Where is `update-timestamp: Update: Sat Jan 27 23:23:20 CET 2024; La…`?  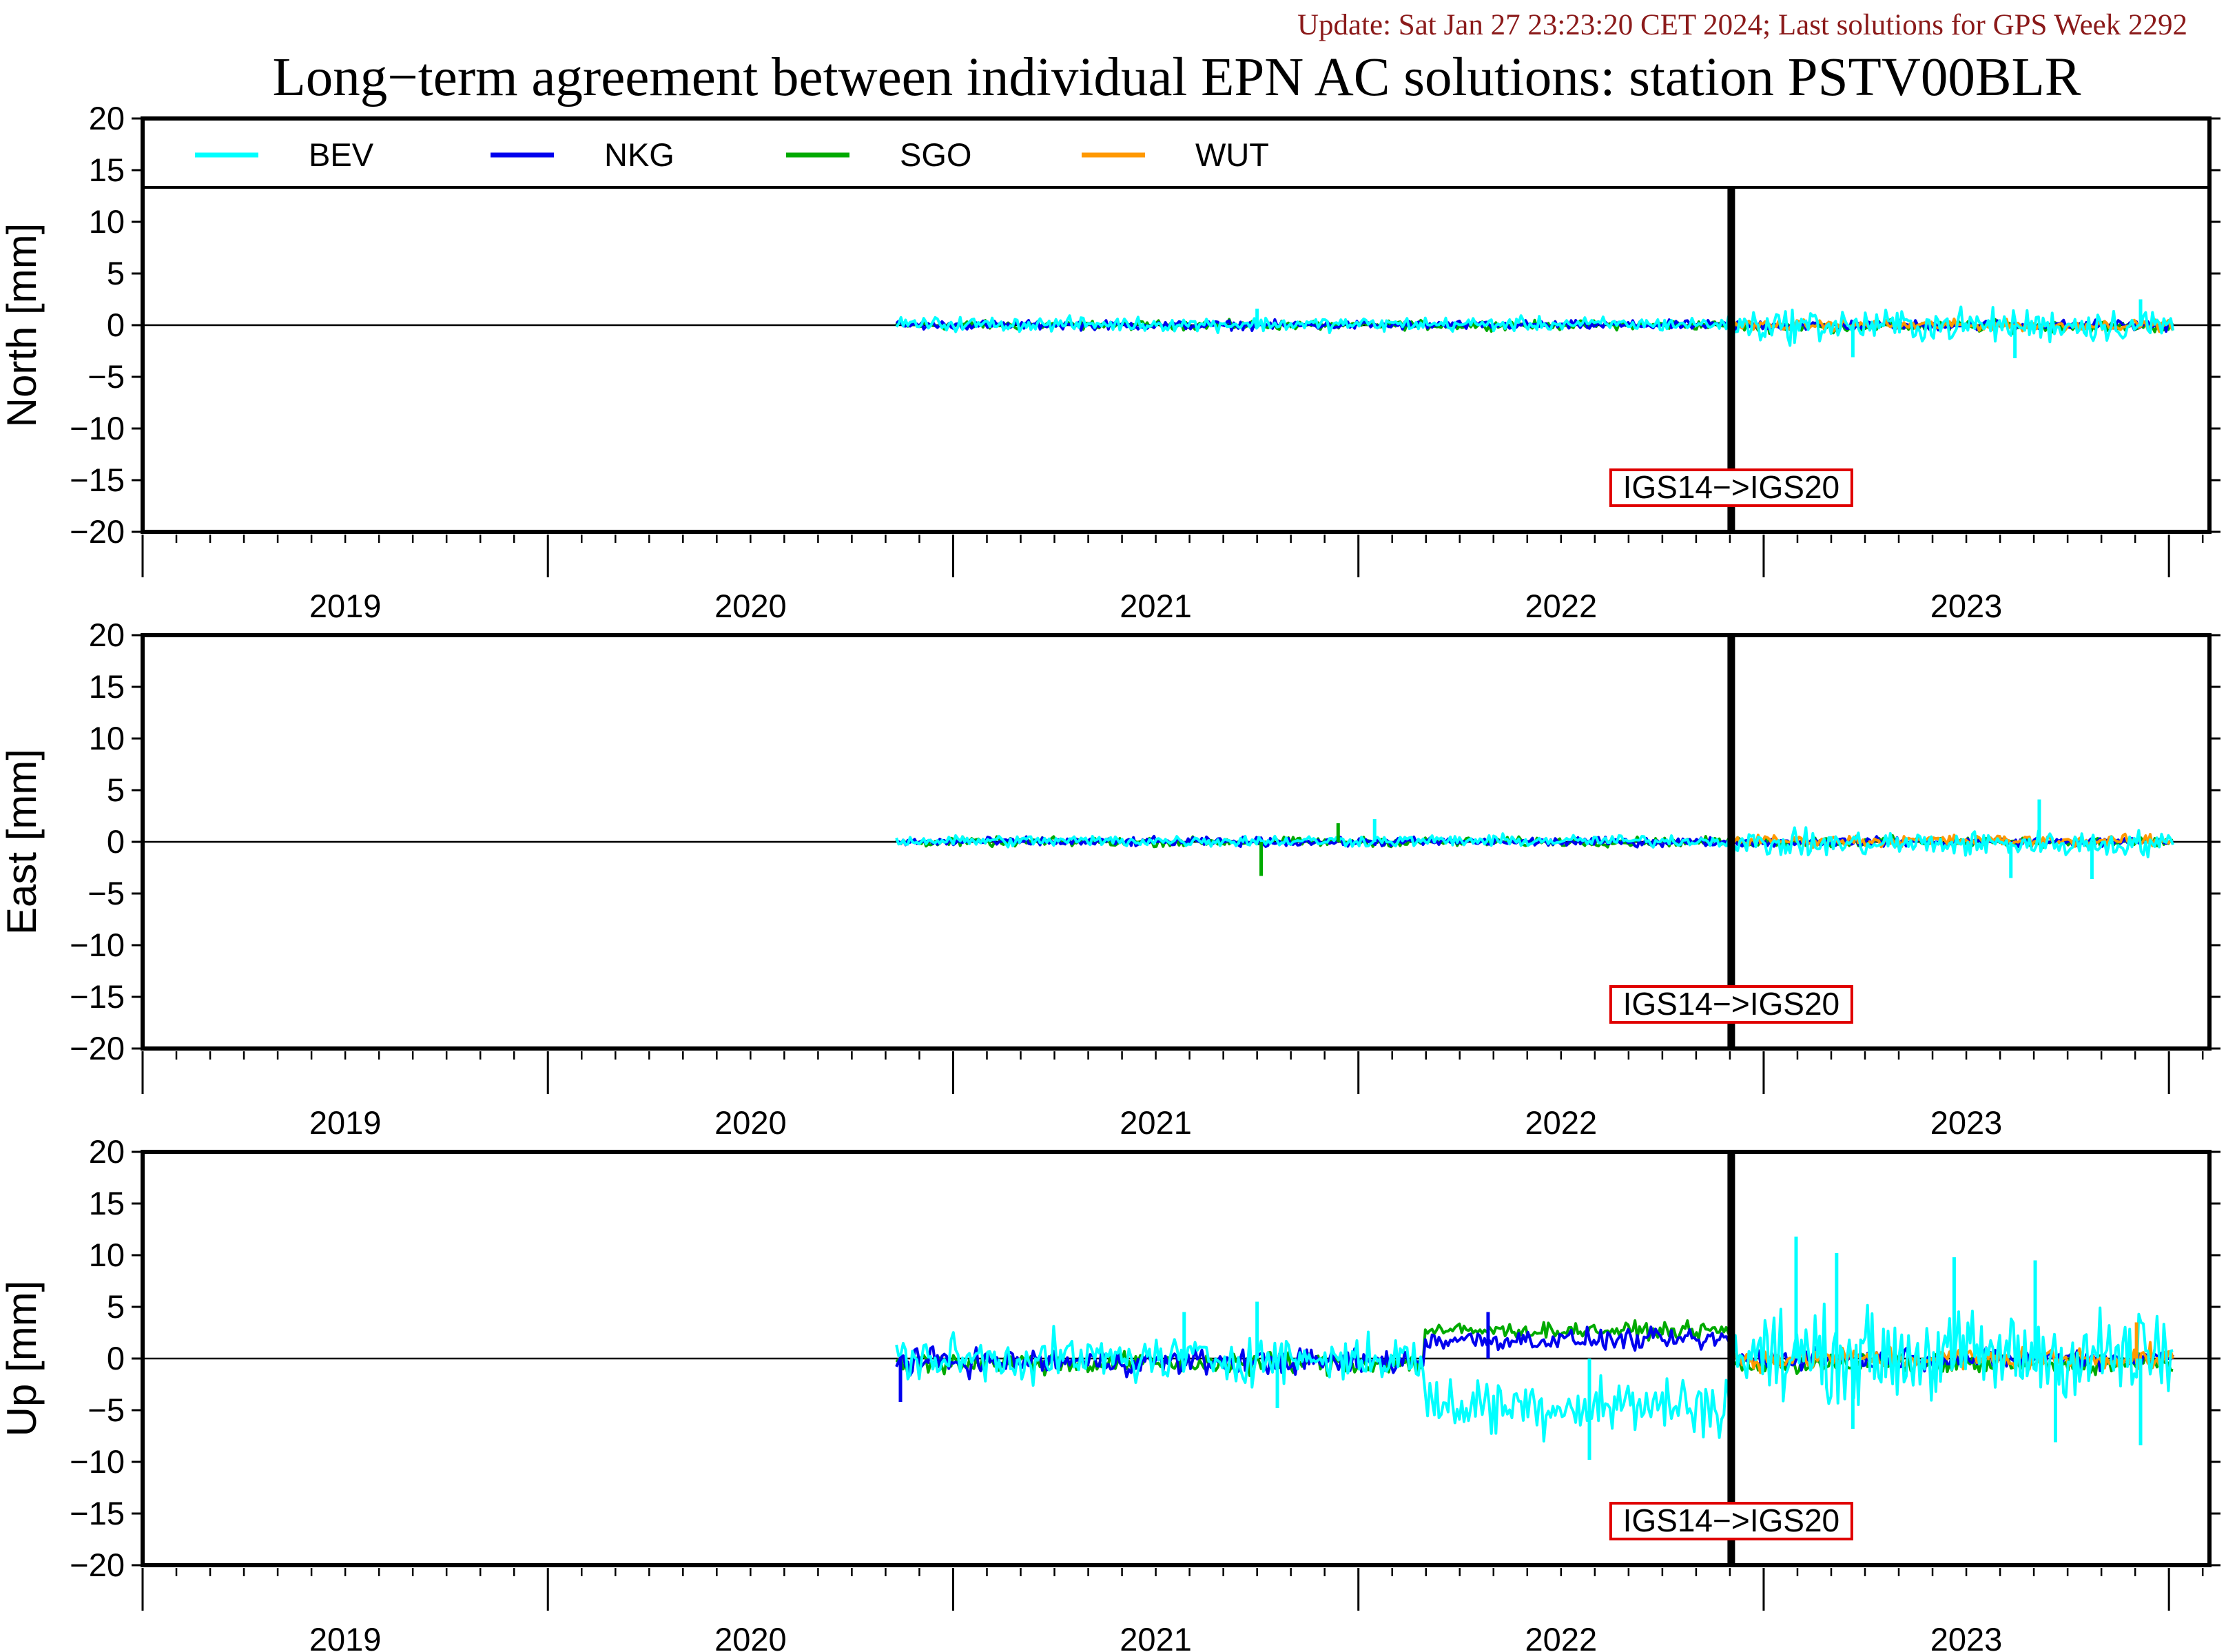 update-timestamp: Update: Sat Jan 27 23:23:20 CET 2024; La… is located at coordinates (1742, 25).